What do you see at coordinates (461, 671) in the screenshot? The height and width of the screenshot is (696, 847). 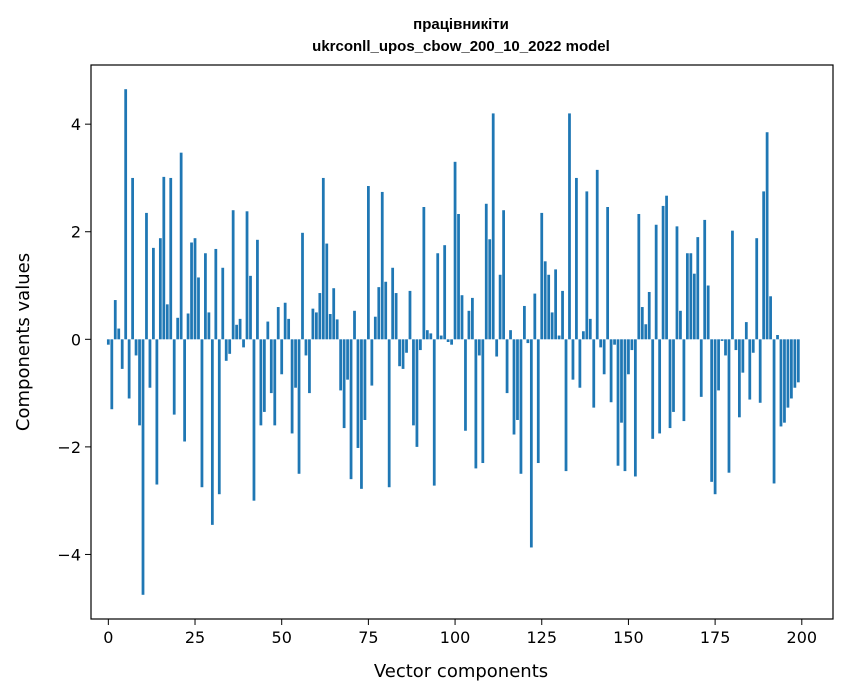 I see `x-axis-label: Vector components` at bounding box center [461, 671].